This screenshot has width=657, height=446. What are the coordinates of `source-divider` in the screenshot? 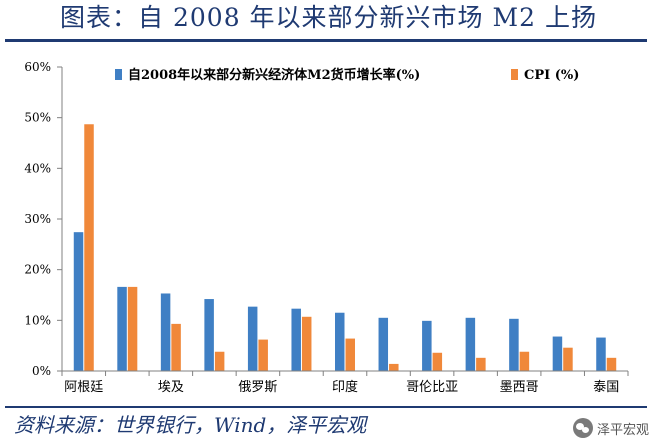 It's located at (326, 407).